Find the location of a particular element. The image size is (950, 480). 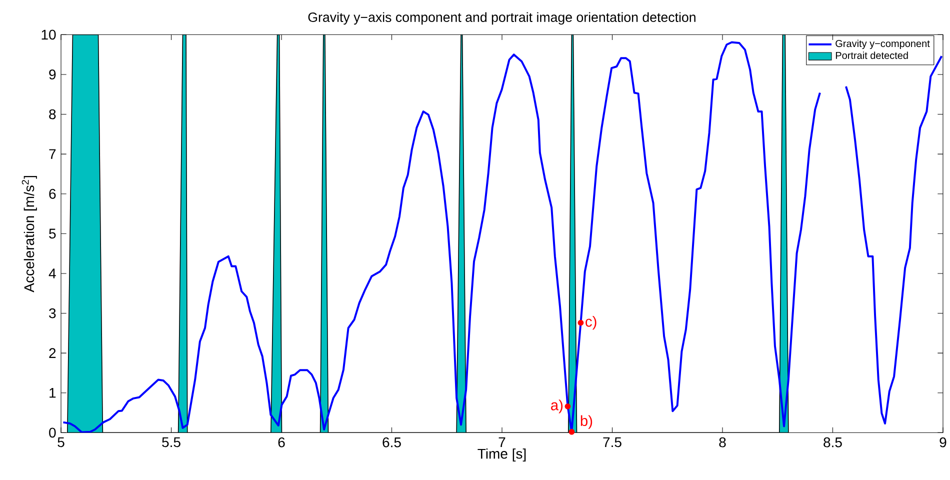

x-tick-label: 5 is located at coordinates (61, 443).